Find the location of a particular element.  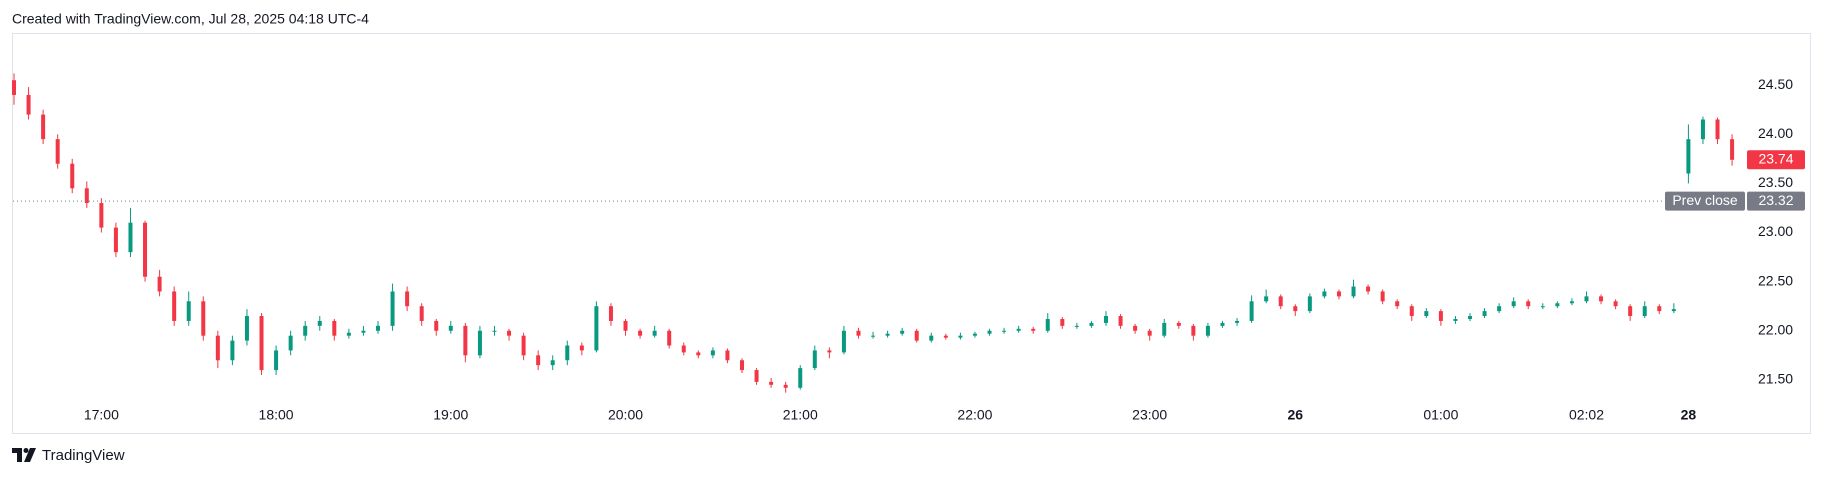

x-tick-label: 01:00 is located at coordinates (1440, 415).